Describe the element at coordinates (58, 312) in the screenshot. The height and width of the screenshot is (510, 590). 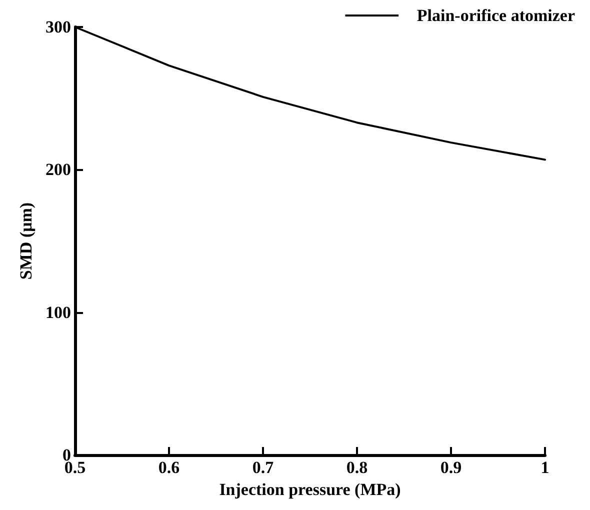
I see `y-tick-label: 100` at that location.